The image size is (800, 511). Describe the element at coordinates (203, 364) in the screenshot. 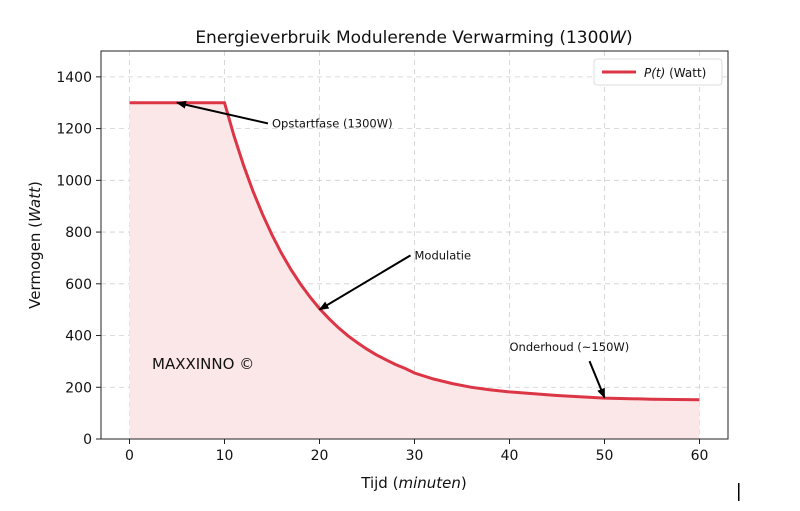

I see `watermark: MAXXINNO ©` at that location.